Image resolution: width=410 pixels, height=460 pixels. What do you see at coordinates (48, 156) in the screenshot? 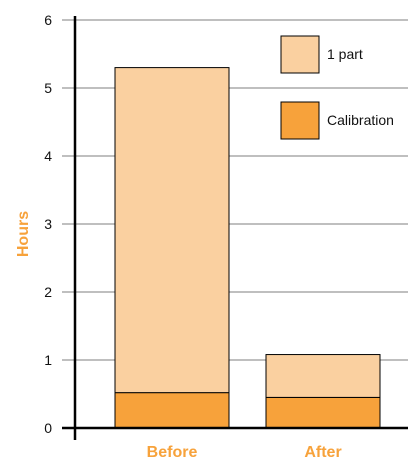
I see `y-tick-label: 4` at bounding box center [48, 156].